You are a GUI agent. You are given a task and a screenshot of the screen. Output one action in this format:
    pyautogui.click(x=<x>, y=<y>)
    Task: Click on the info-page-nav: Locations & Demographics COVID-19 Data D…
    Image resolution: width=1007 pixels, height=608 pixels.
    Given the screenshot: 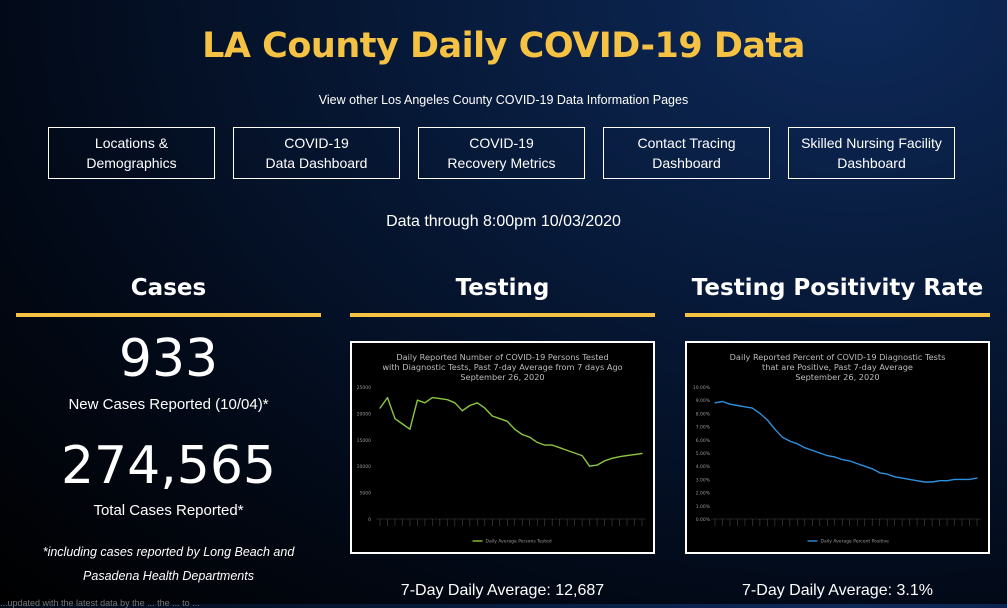 What is the action you would take?
    pyautogui.click(x=503, y=153)
    